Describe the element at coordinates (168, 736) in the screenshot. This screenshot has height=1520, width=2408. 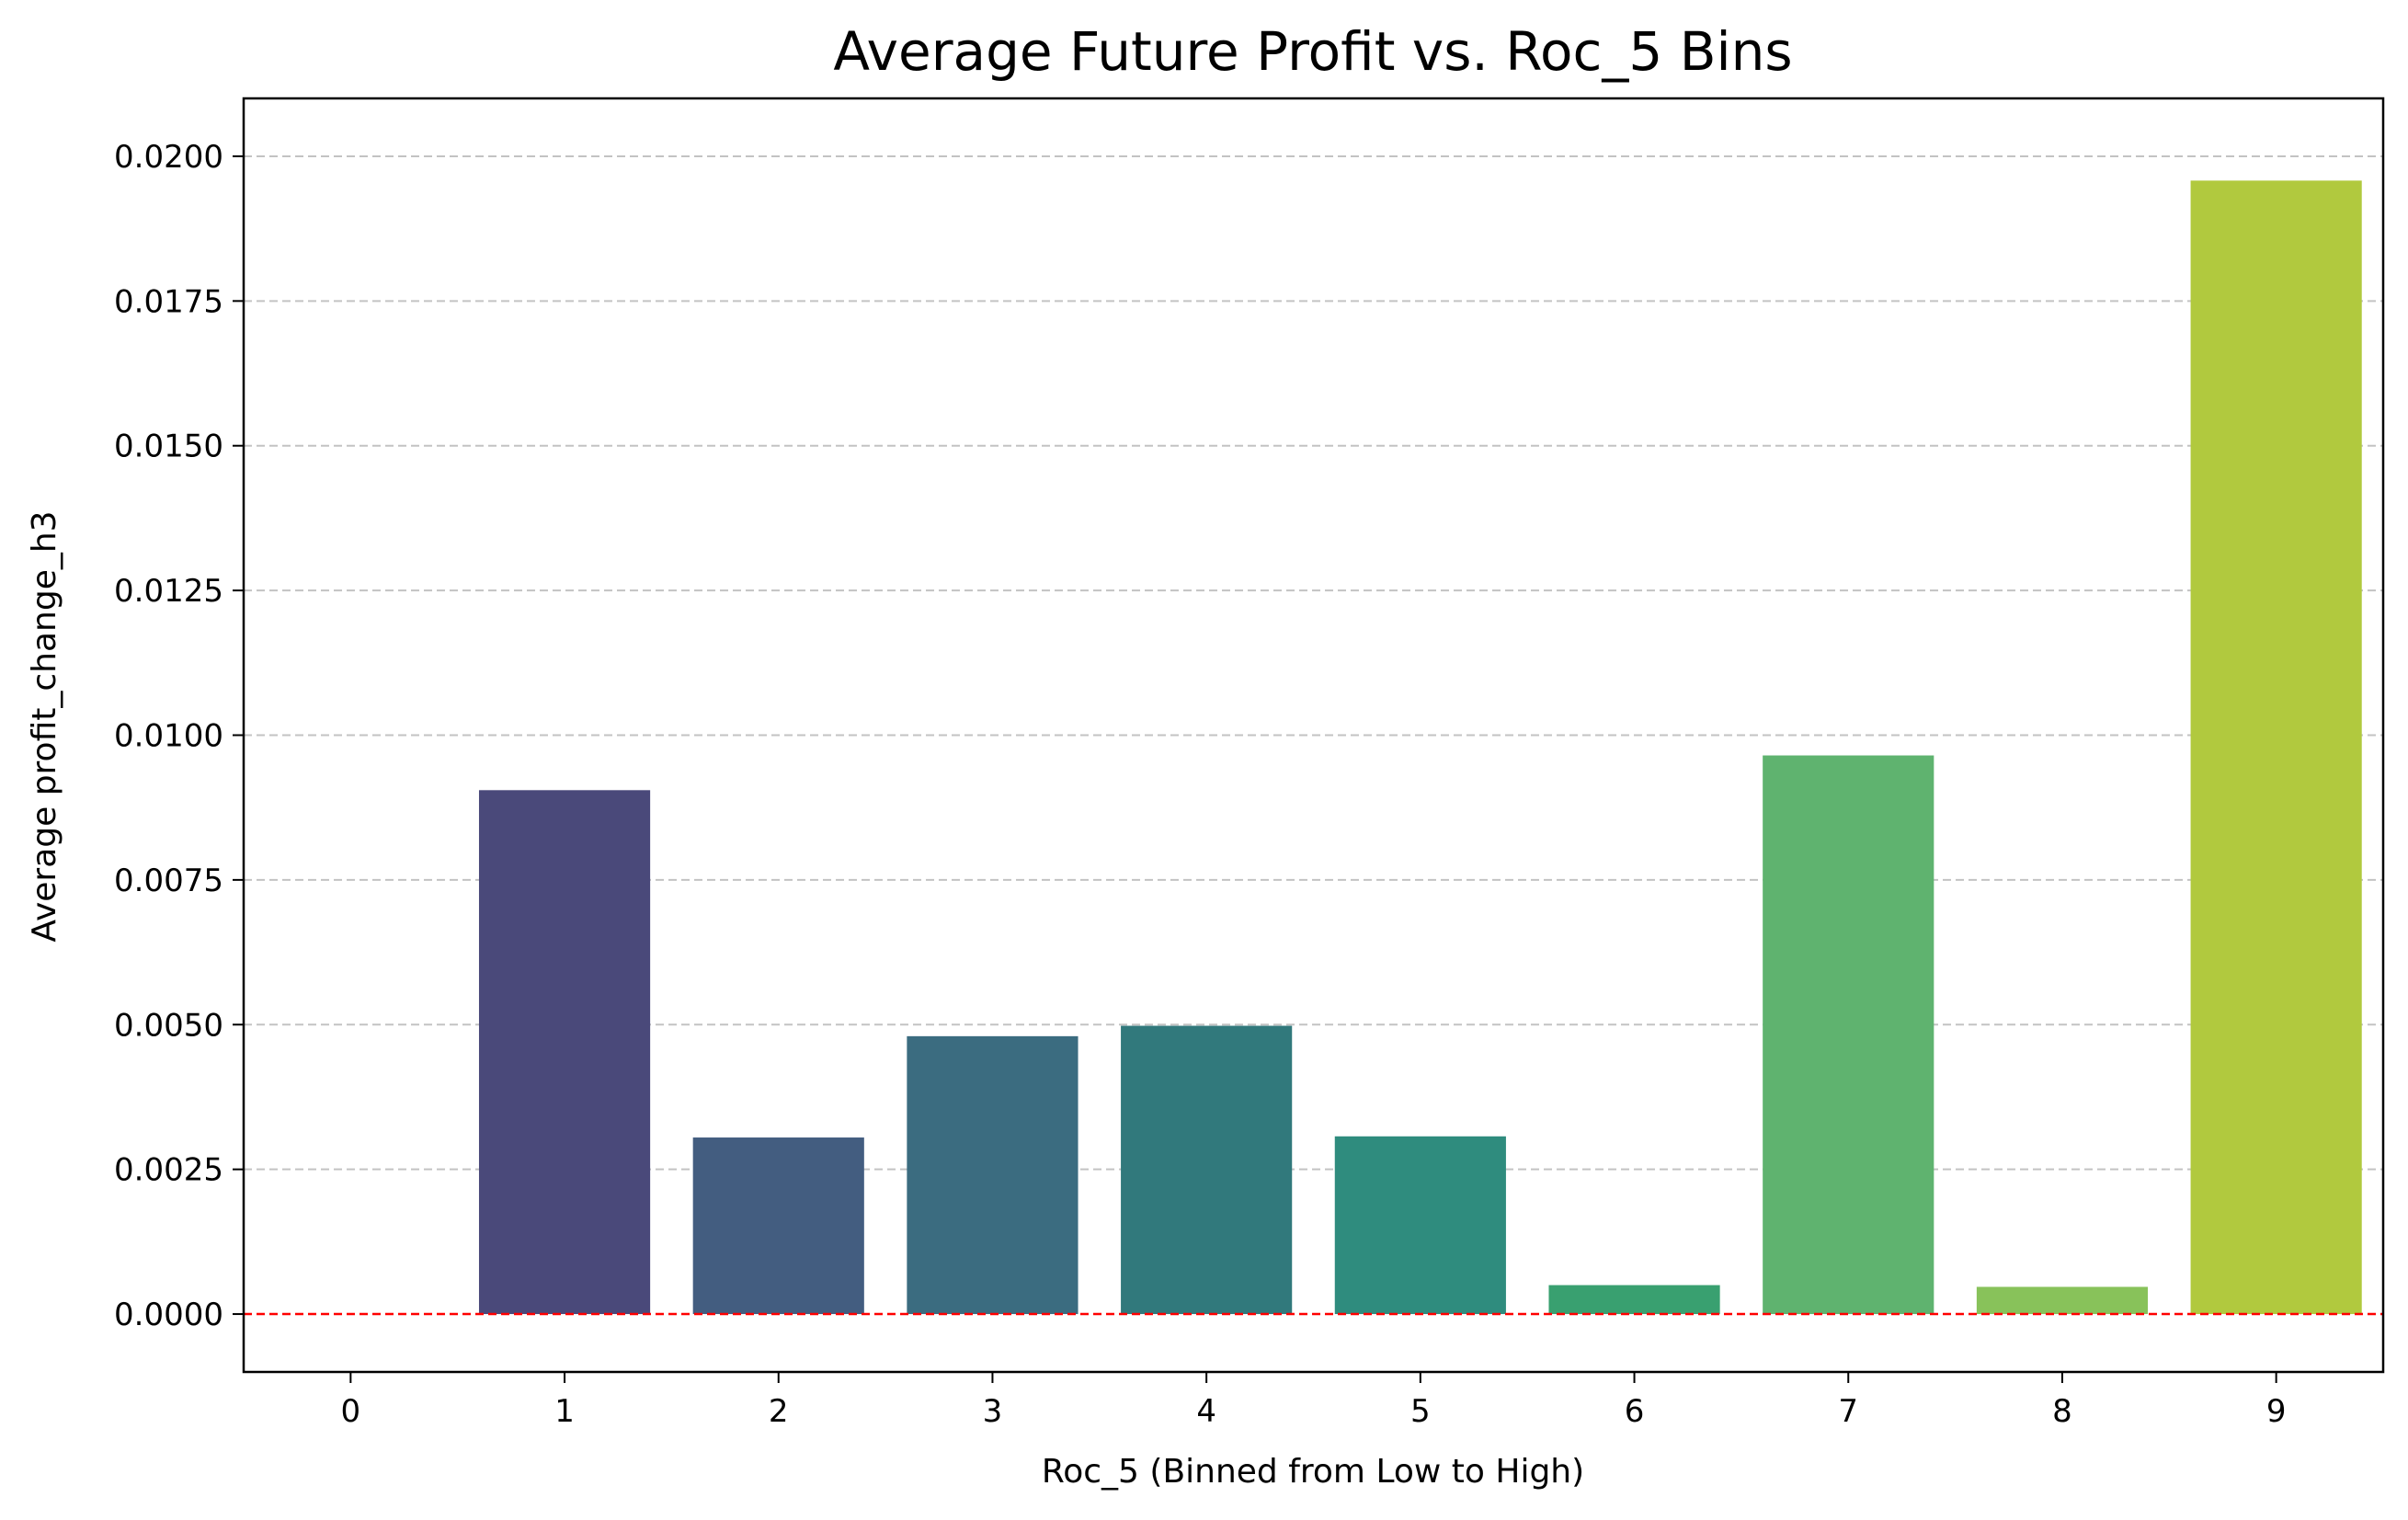
I see `y-tick-label: 0.0100` at that location.